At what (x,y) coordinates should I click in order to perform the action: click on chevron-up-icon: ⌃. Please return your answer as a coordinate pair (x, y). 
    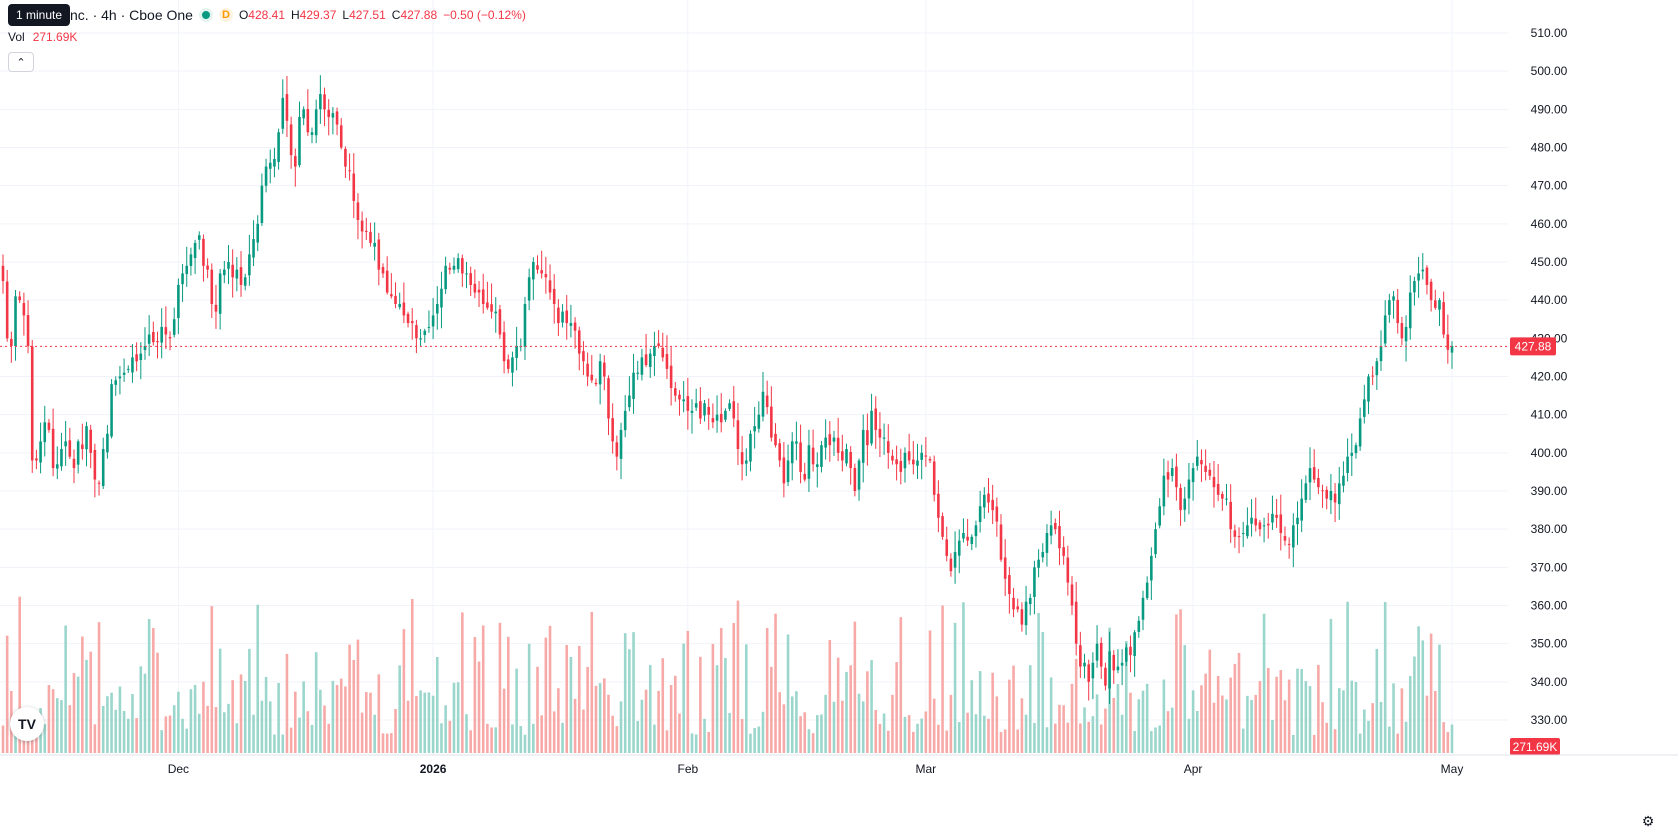
    Looking at the image, I should click on (21, 62).